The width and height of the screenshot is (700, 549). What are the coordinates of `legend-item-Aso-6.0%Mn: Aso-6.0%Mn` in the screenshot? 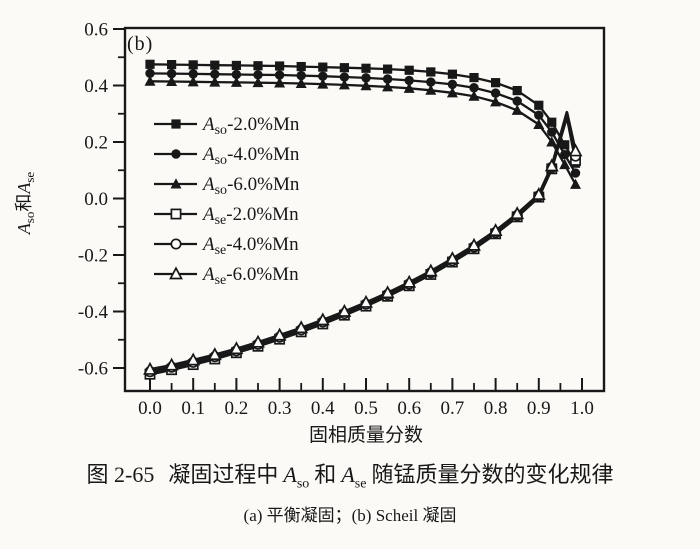 It's located at (227, 186).